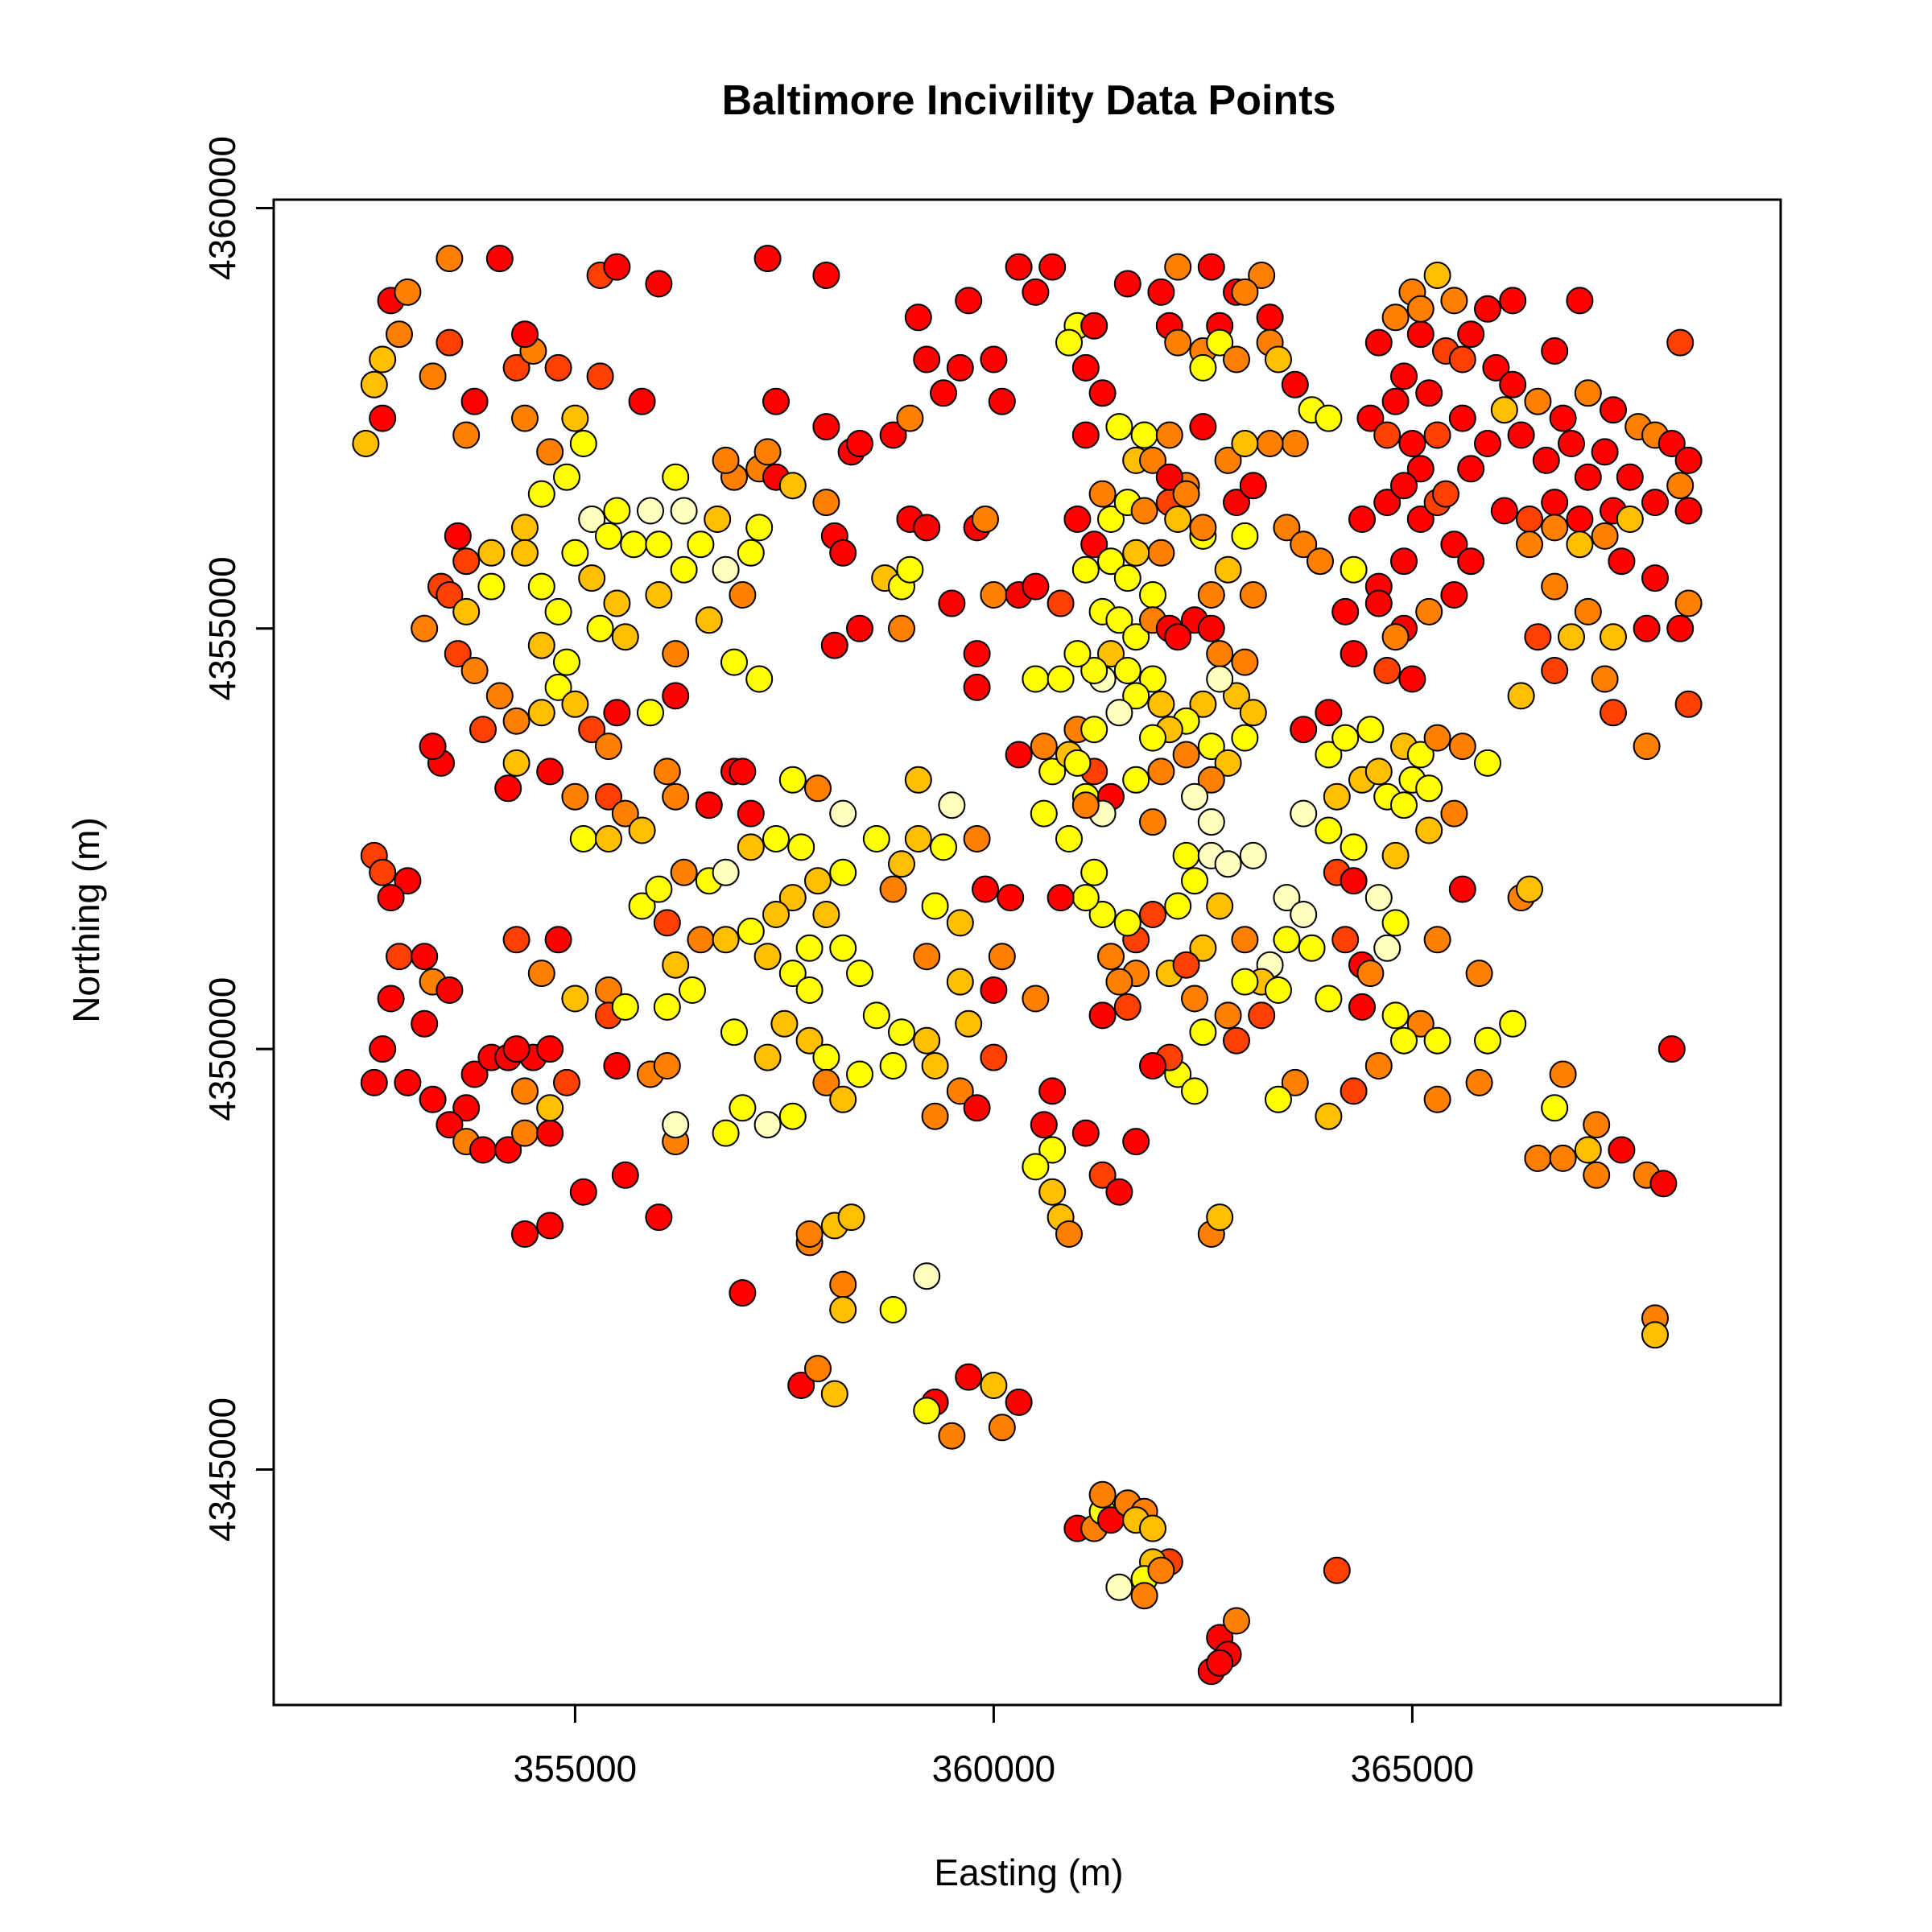 The height and width of the screenshot is (1932, 1932). Describe the element at coordinates (222, 1049) in the screenshot. I see `y-tick-label: 4350000` at that location.